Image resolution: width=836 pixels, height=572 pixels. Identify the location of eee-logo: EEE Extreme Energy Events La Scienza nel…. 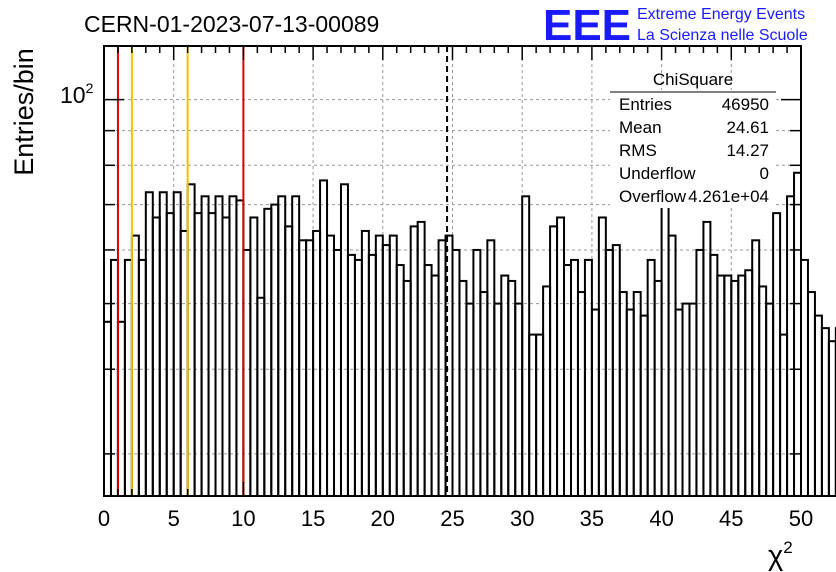
(675, 25).